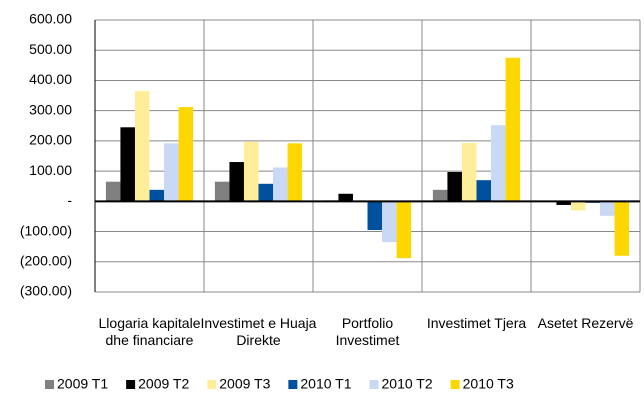  What do you see at coordinates (82, 384) in the screenshot?
I see `legend-label: 2009 T1` at bounding box center [82, 384].